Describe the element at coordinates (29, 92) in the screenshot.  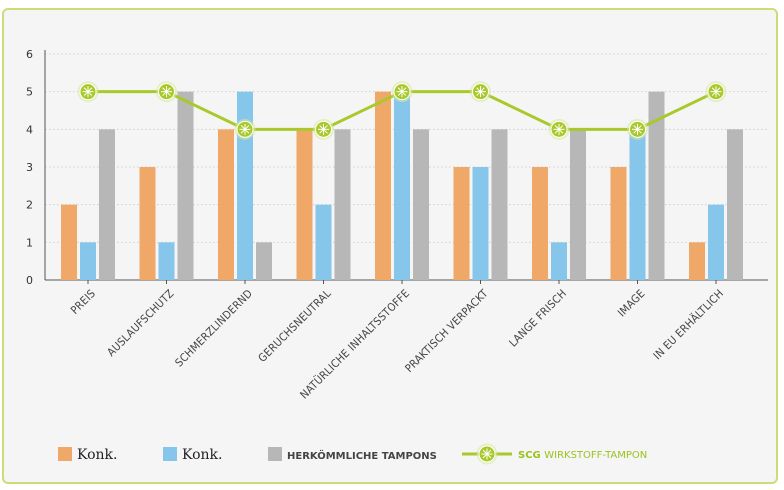
I see `y-tick-label: 5` at that location.